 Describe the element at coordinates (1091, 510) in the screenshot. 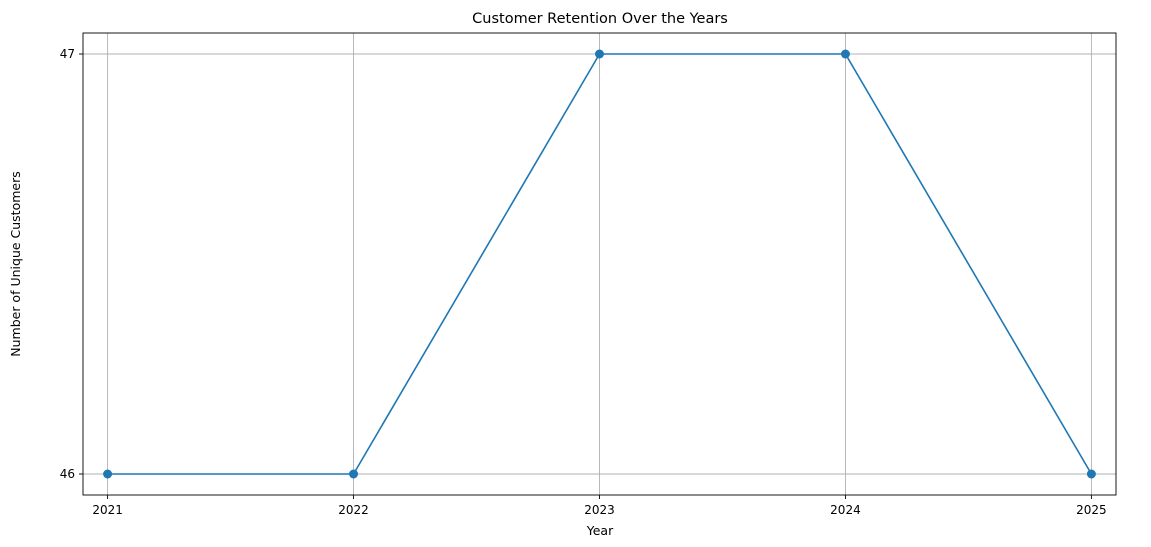

I see `x-tick-label: 2025` at that location.